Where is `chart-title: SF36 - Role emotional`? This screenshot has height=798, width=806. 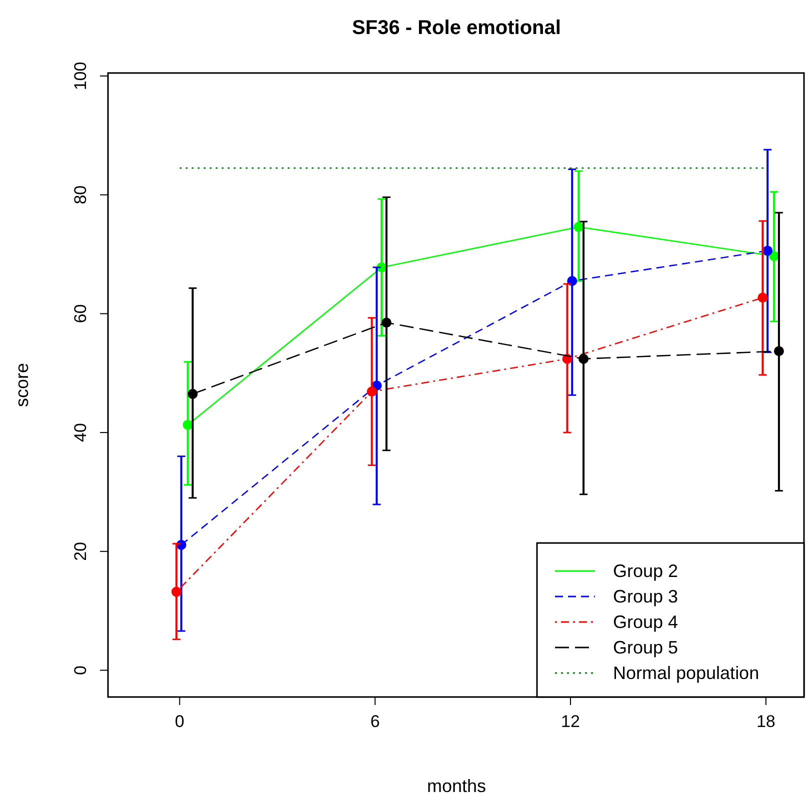 chart-title: SF36 - Role emotional is located at coordinates (456, 28).